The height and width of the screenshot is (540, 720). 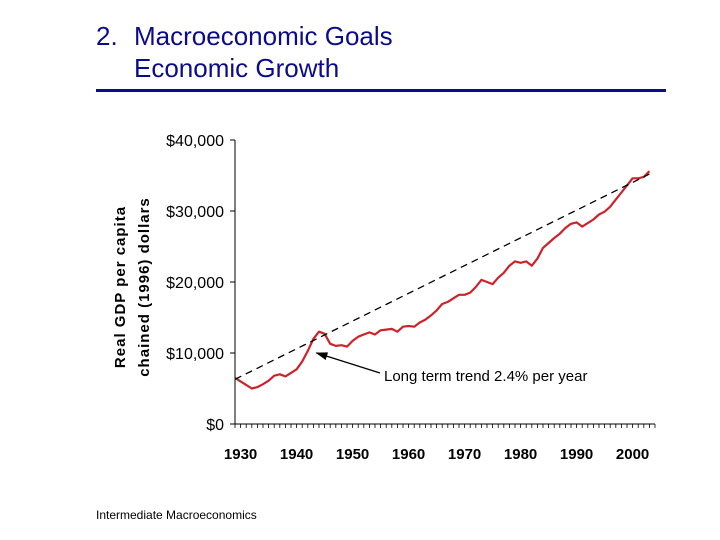 What do you see at coordinates (237, 68) in the screenshot?
I see `subtitle-text: Economic Growth` at bounding box center [237, 68].